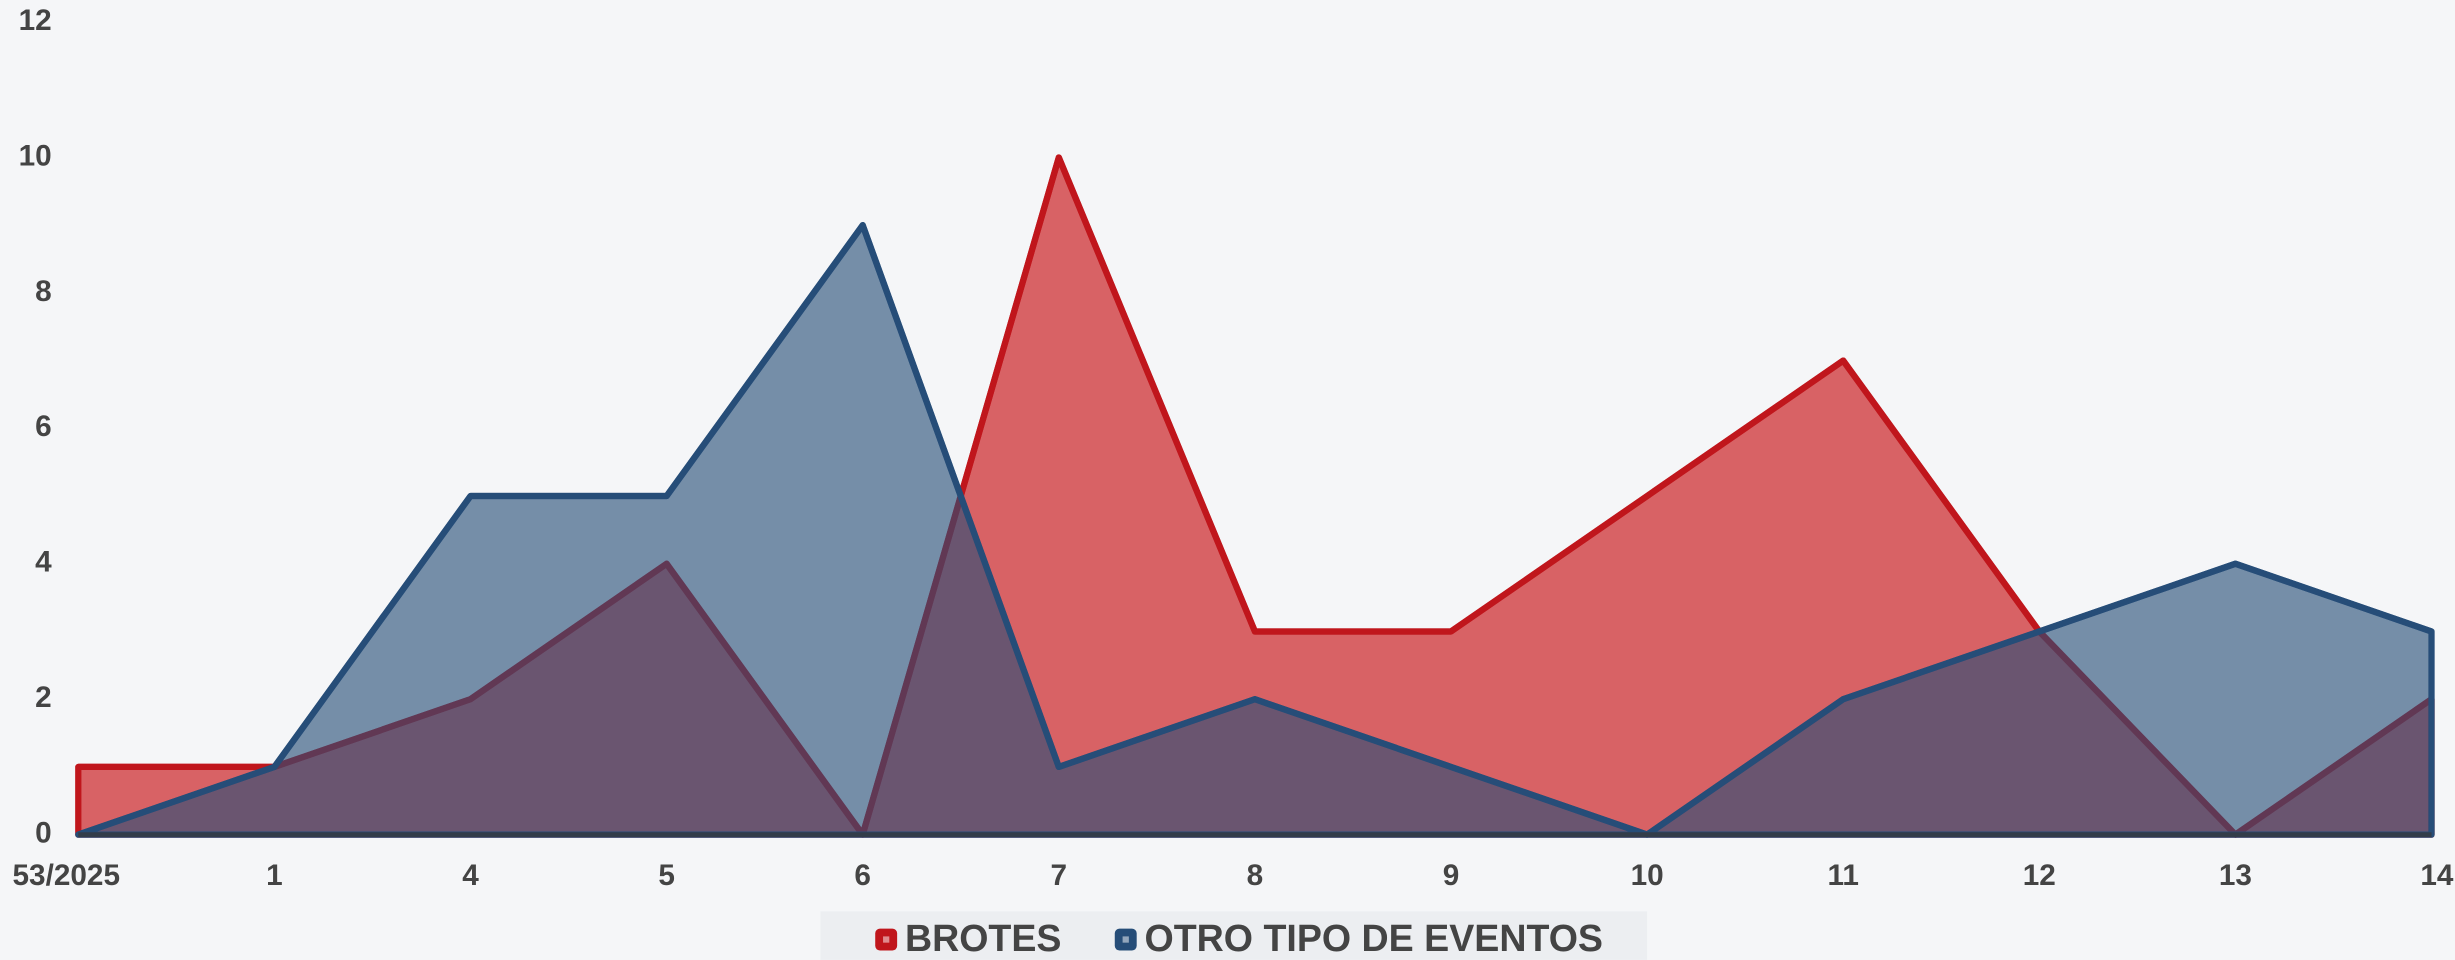  I want to click on y-tick-label: 12, so click(35, 20).